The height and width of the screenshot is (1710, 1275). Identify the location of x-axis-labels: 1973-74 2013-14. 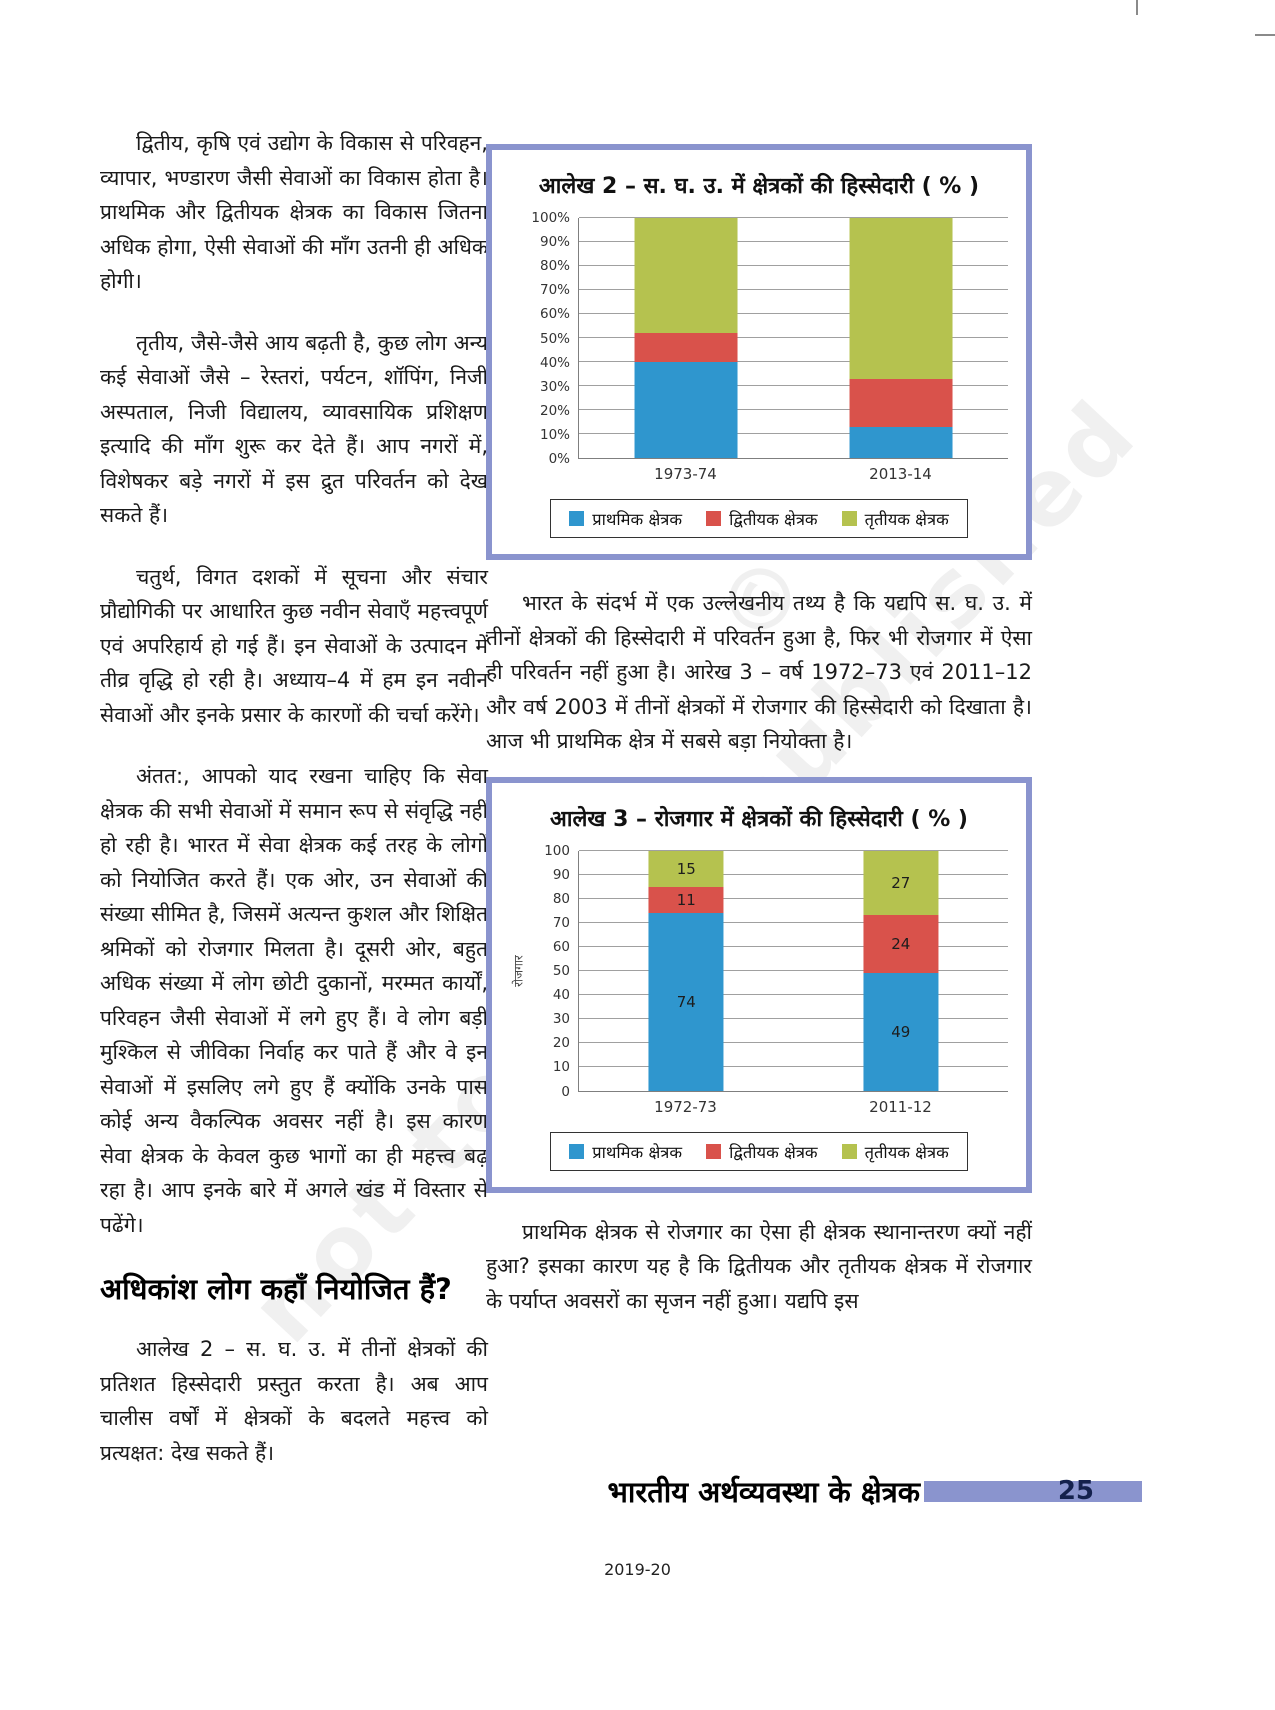
(793, 476).